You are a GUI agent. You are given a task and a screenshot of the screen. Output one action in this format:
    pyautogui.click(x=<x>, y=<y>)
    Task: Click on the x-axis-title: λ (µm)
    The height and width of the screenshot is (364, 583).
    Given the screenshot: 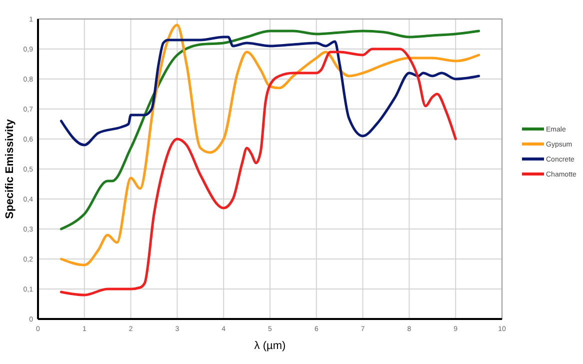 What is the action you would take?
    pyautogui.click(x=270, y=346)
    